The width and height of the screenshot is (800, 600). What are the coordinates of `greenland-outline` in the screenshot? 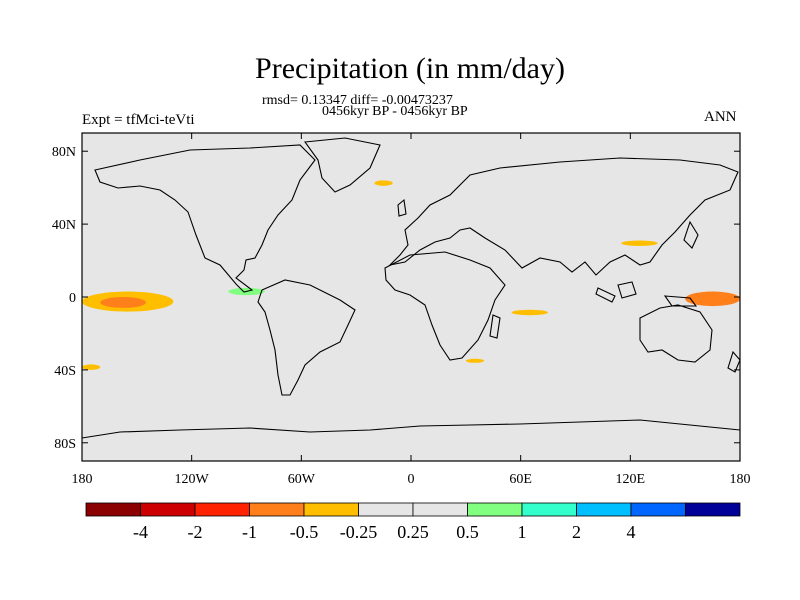 It's located at (342, 165).